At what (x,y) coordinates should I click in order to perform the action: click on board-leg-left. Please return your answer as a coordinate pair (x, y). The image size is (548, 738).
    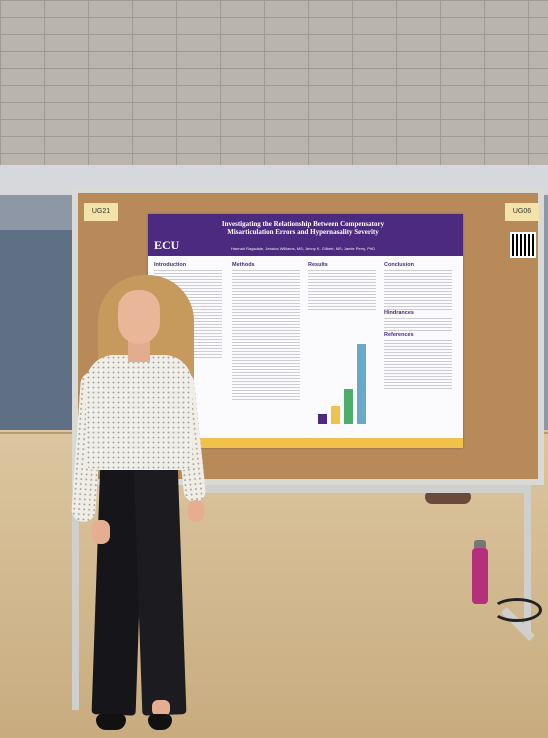
    Looking at the image, I should click on (75, 597).